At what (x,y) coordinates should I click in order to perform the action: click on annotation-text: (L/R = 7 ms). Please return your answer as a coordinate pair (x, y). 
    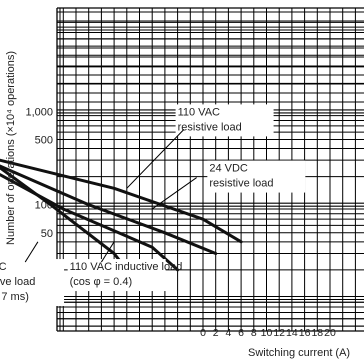
    Looking at the image, I should click on (14, 297).